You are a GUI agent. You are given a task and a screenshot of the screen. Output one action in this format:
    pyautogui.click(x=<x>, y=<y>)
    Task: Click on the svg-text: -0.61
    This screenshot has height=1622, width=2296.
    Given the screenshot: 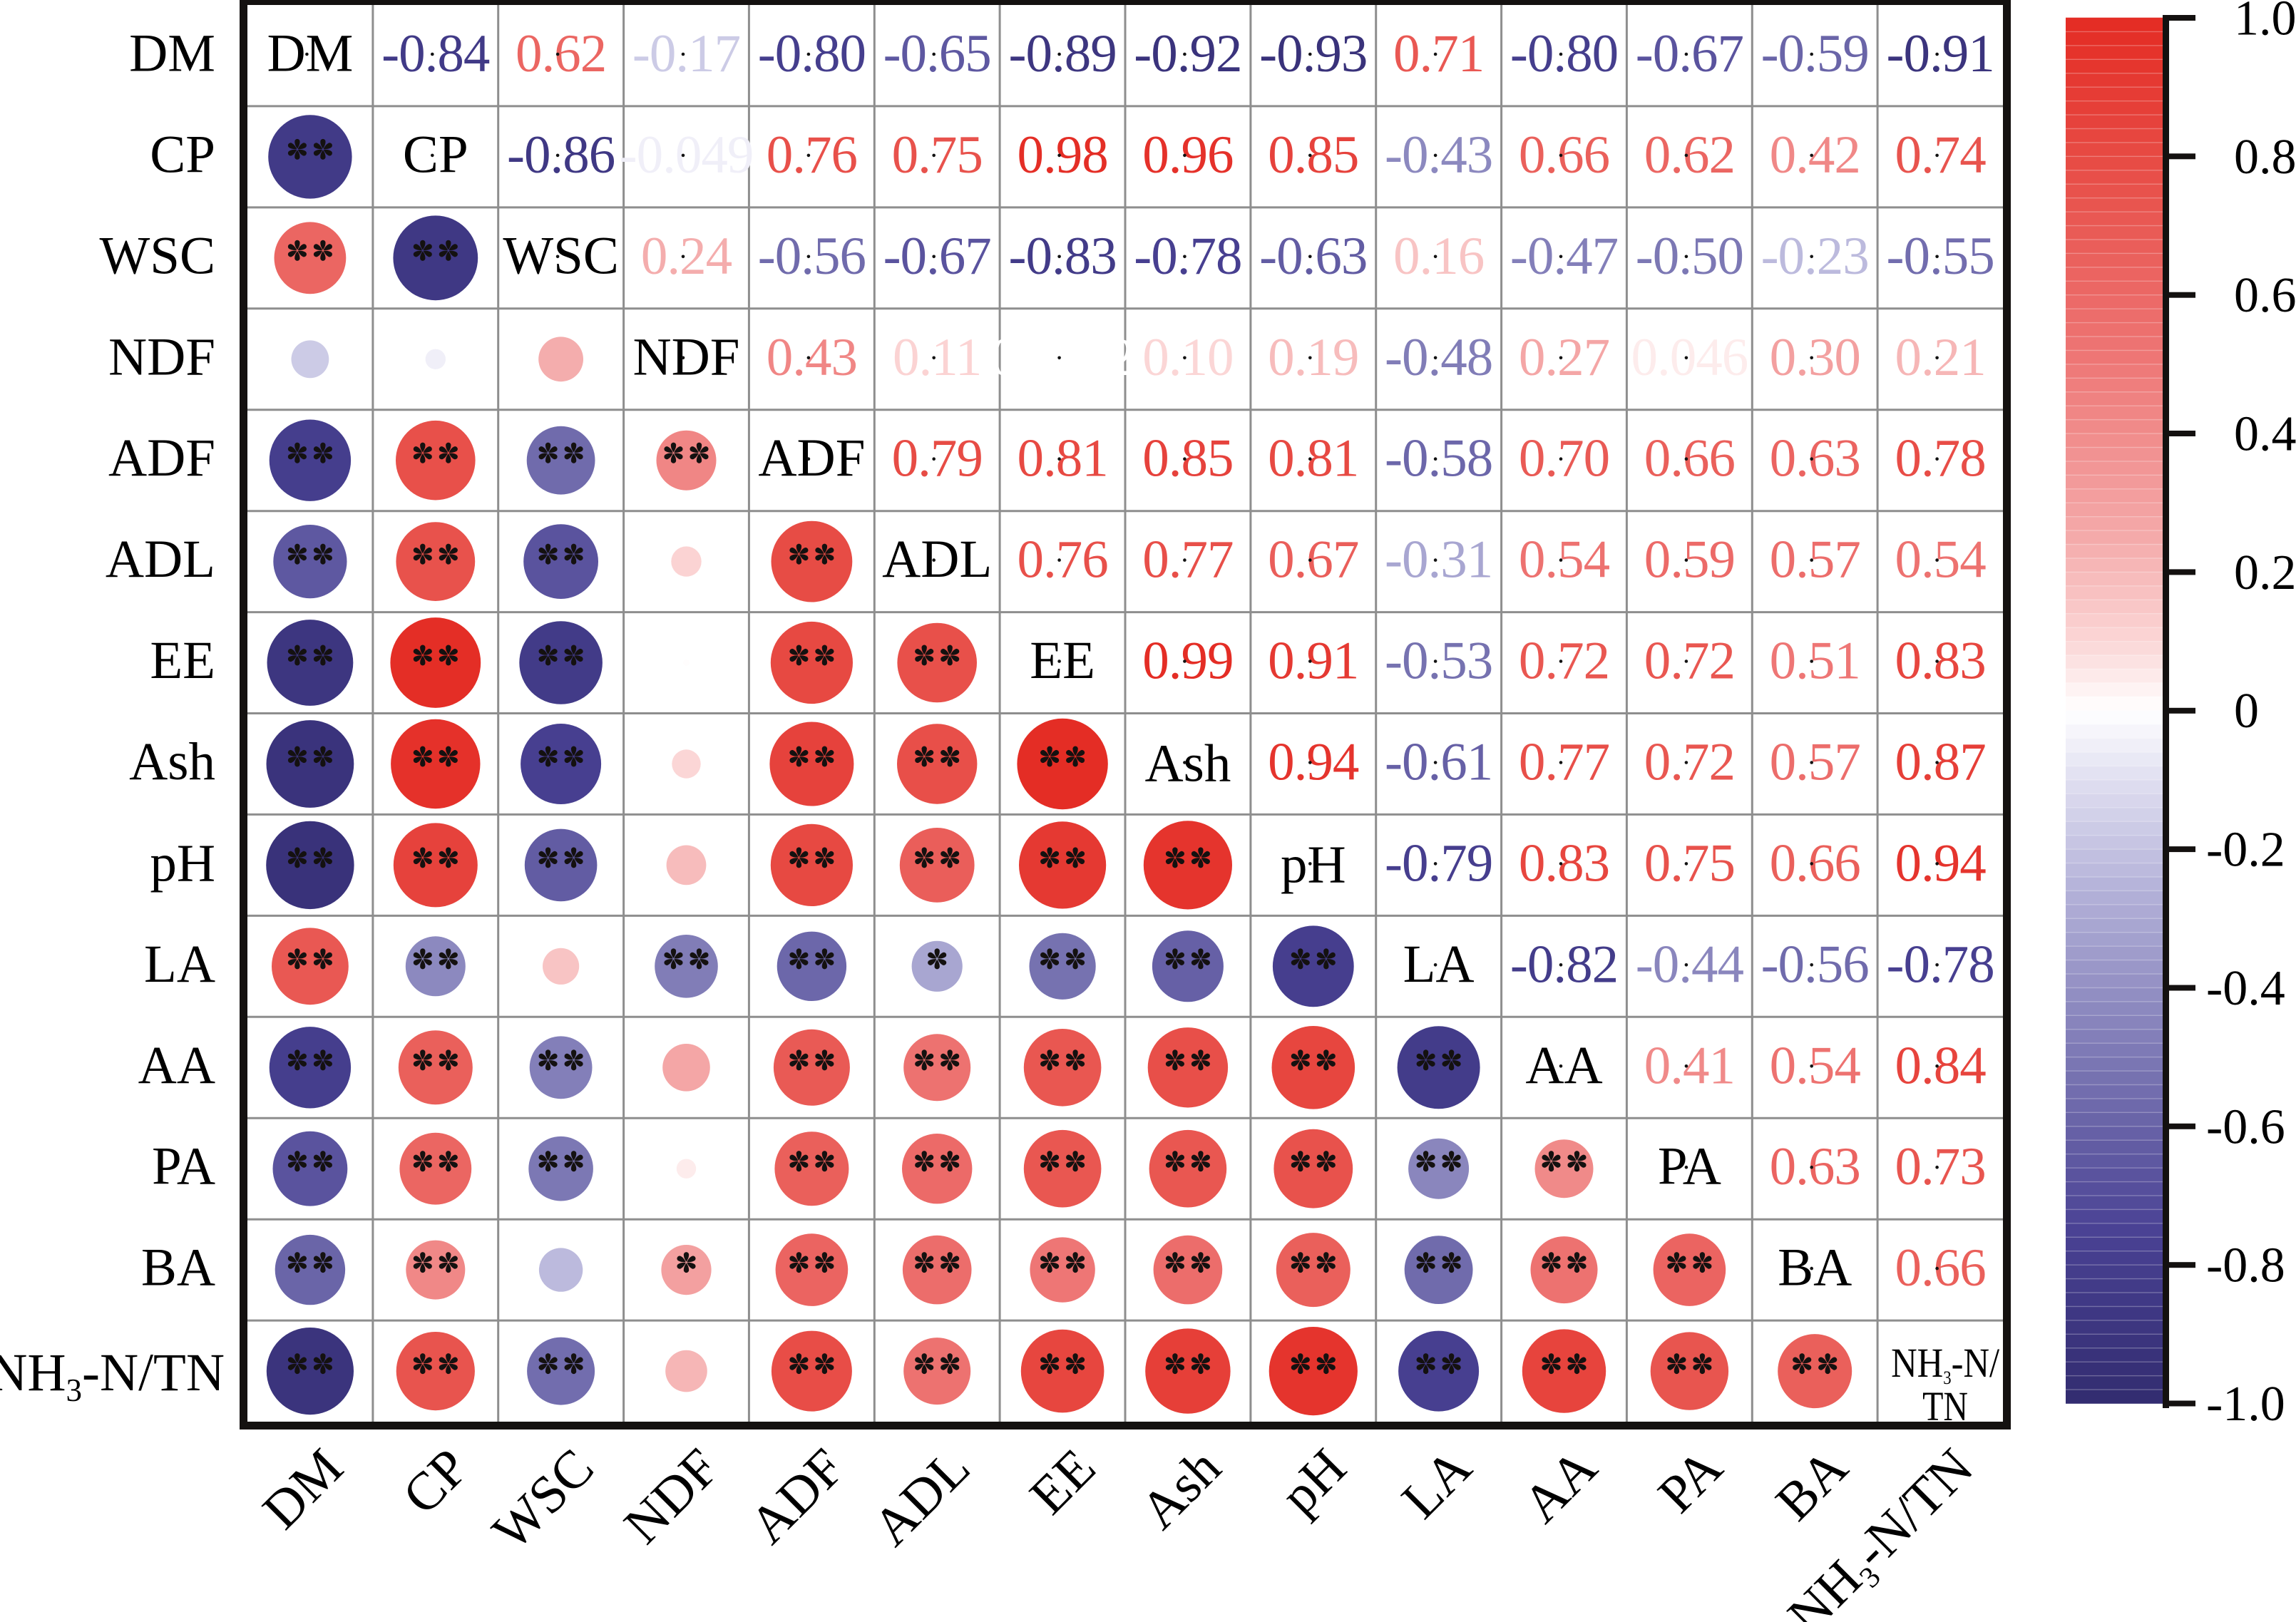 What is the action you would take?
    pyautogui.click(x=1438, y=763)
    